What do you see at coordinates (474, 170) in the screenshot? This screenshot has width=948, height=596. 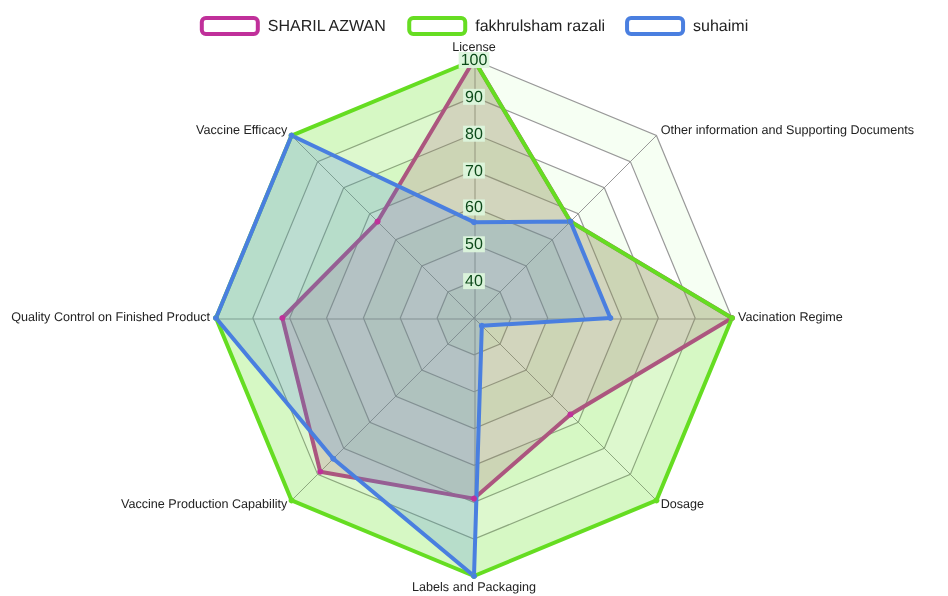 I see `y-tick-label: 70` at bounding box center [474, 170].